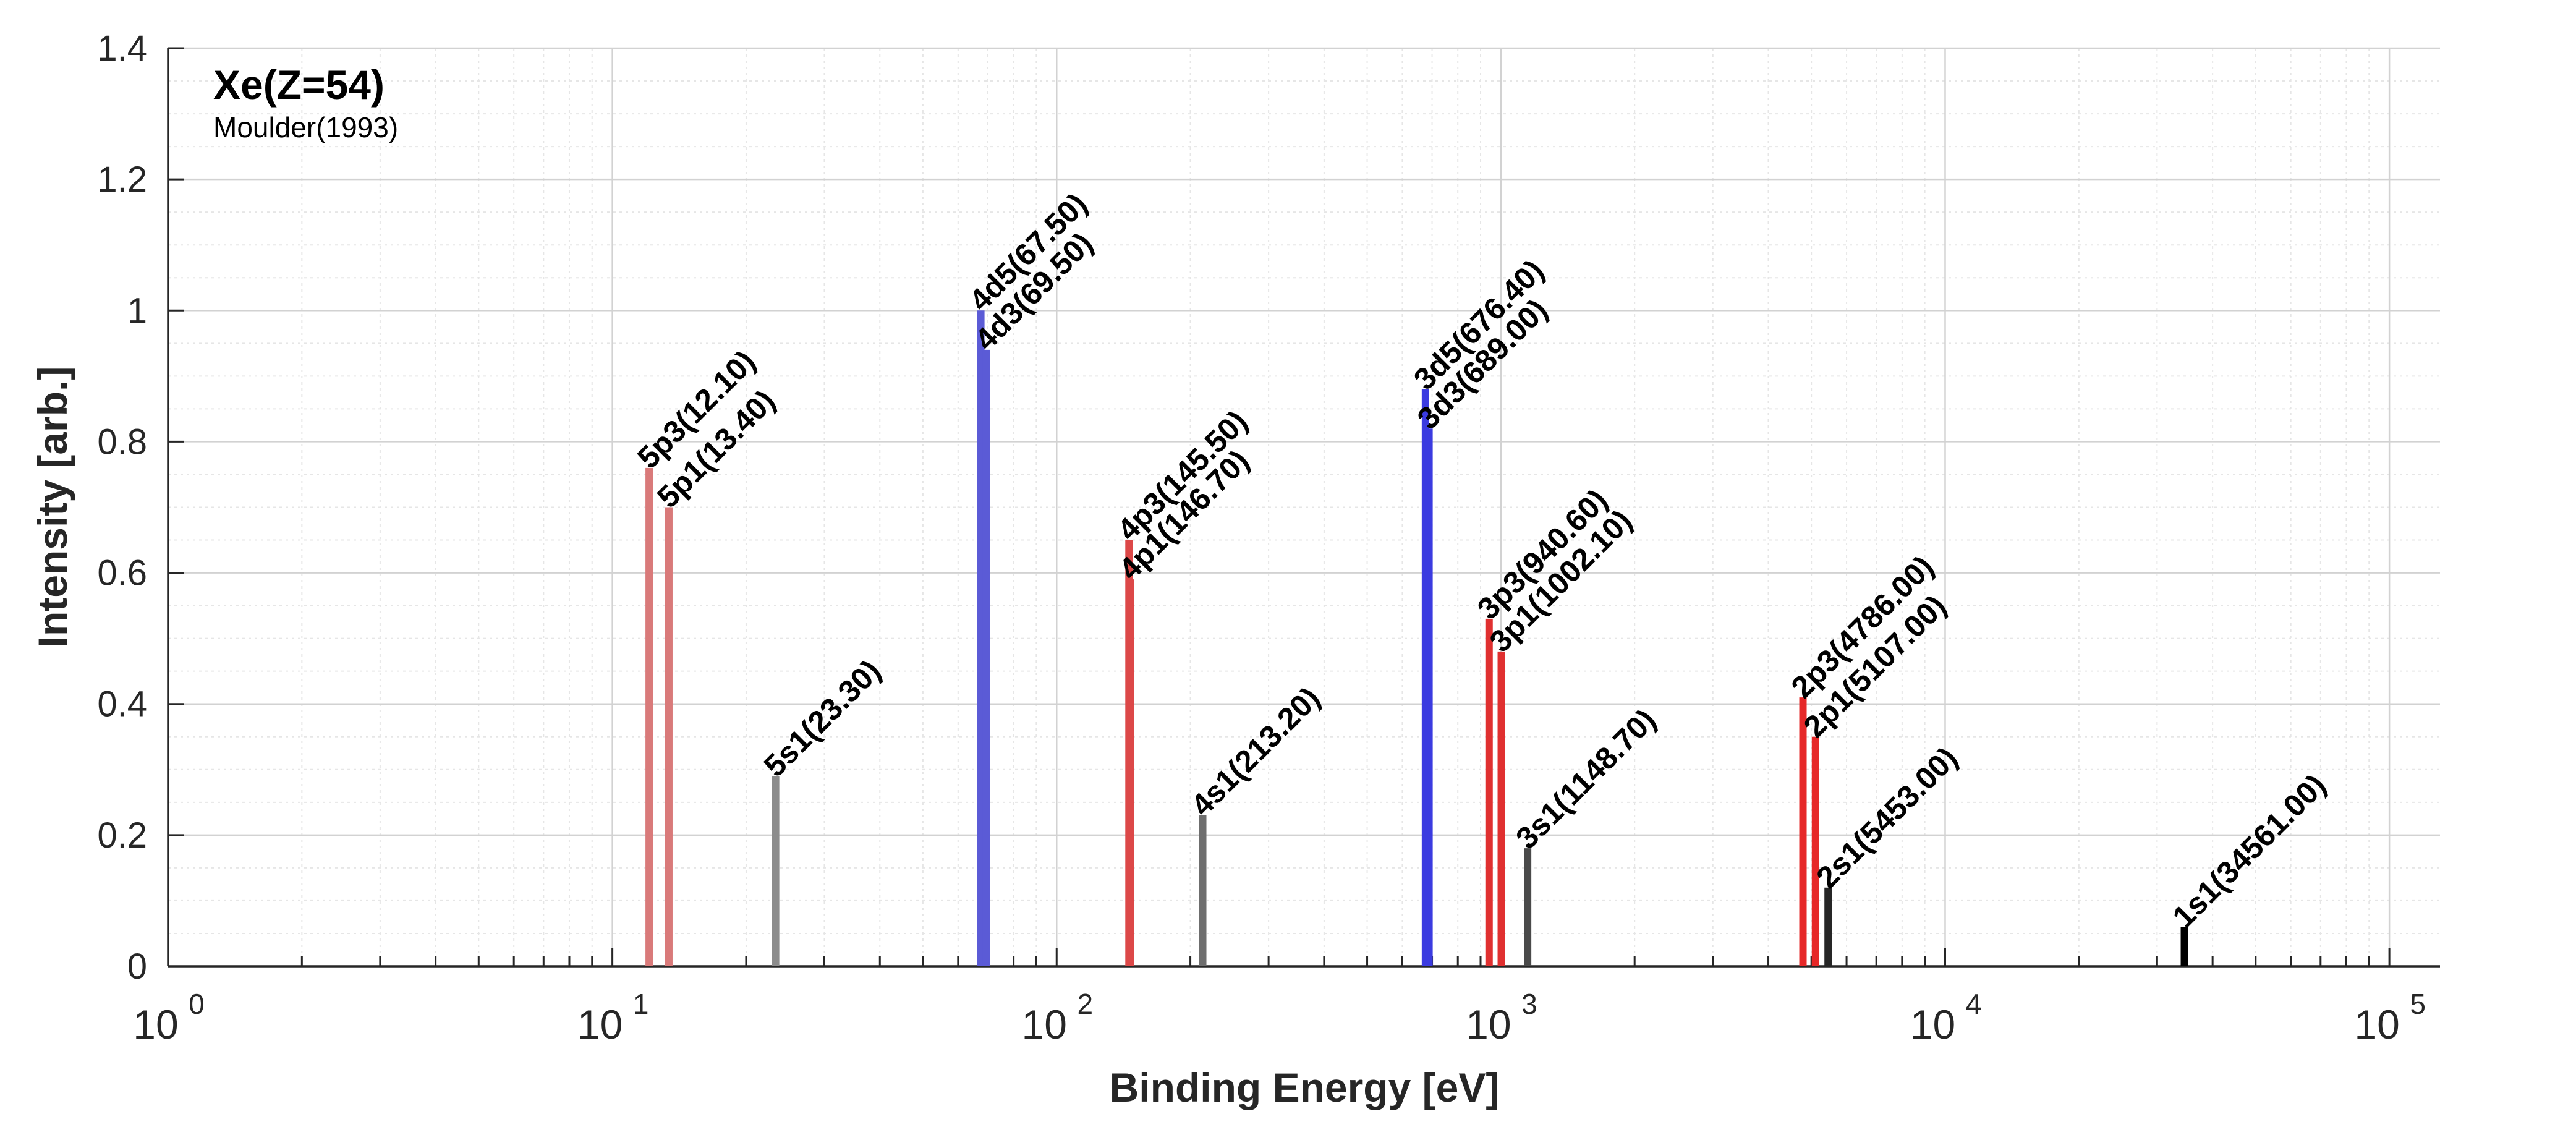 Image resolution: width=2576 pixels, height=1127 pixels. What do you see at coordinates (2418, 1004) in the screenshot?
I see `x-tick-exponent: 5` at bounding box center [2418, 1004].